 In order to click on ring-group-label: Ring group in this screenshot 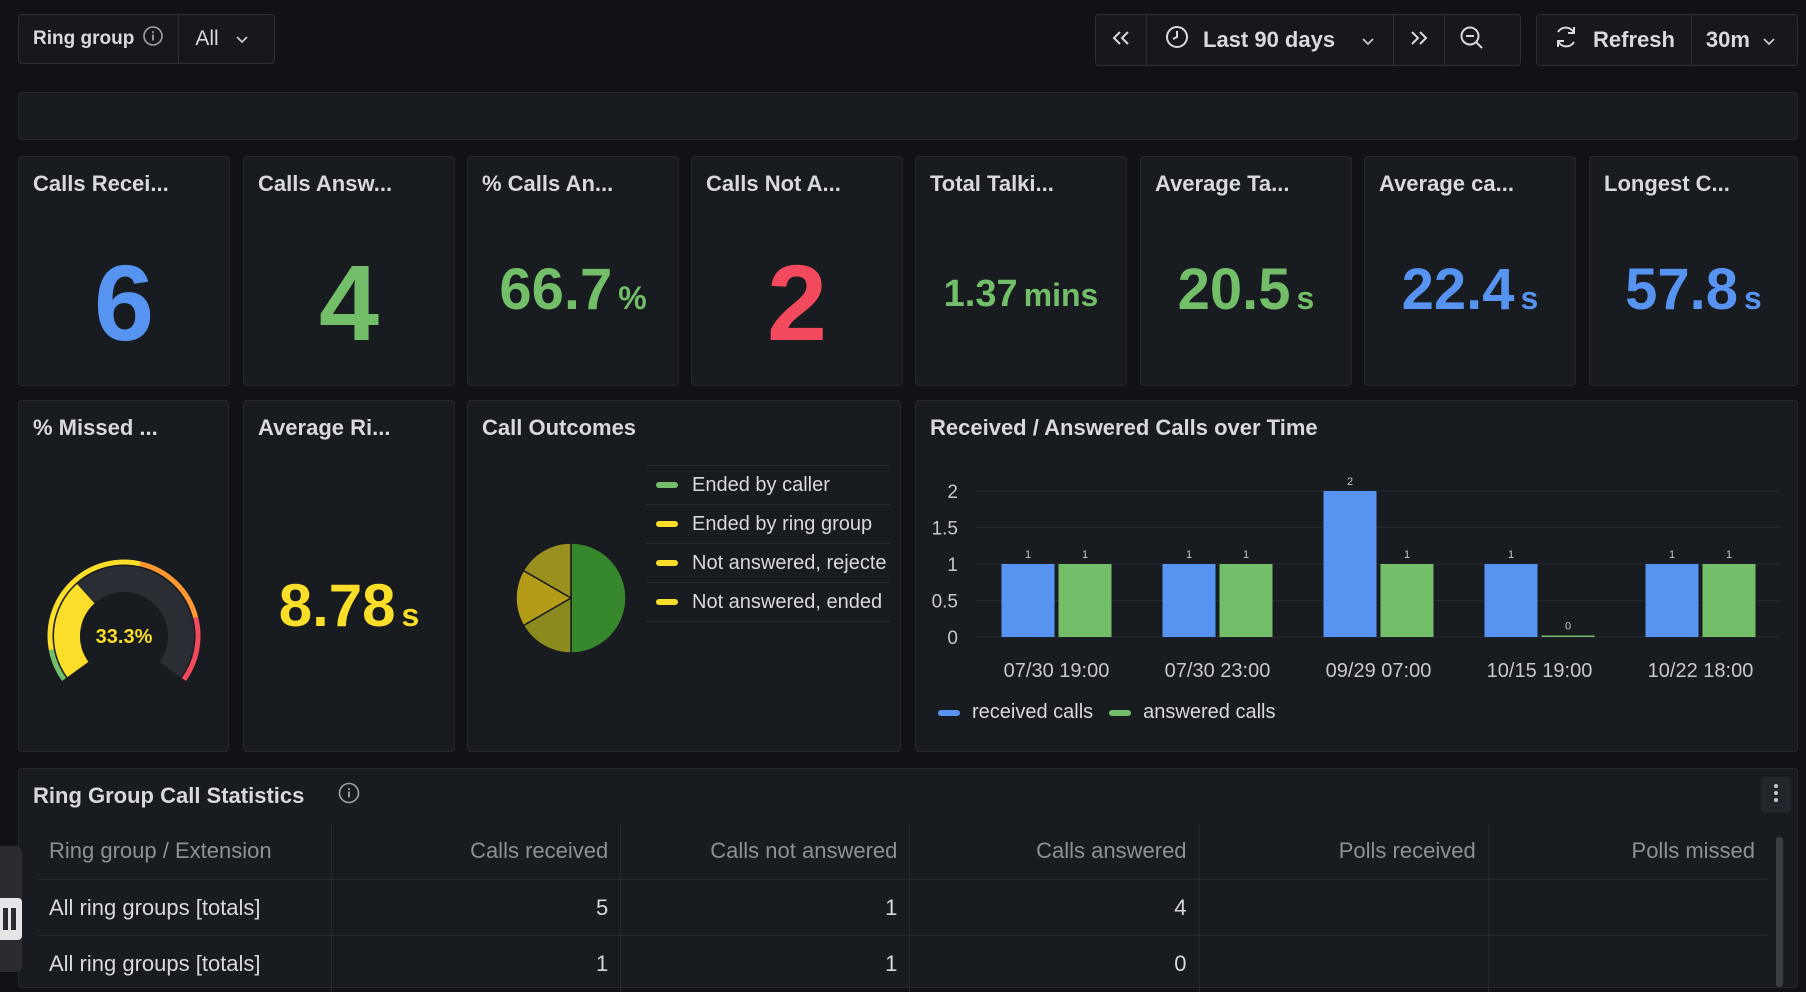, I will do `click(84, 38)`.